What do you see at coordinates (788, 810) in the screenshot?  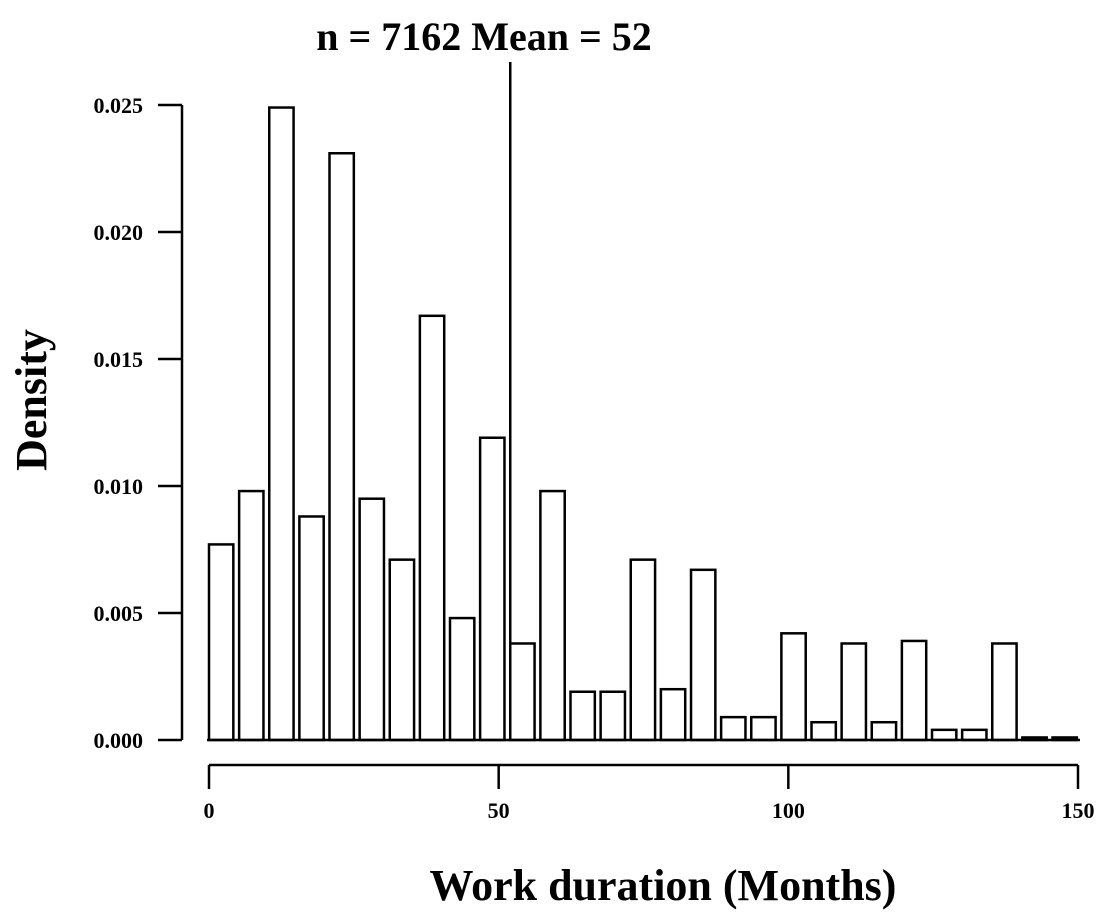 I see `x-tick-label-2: 100` at bounding box center [788, 810].